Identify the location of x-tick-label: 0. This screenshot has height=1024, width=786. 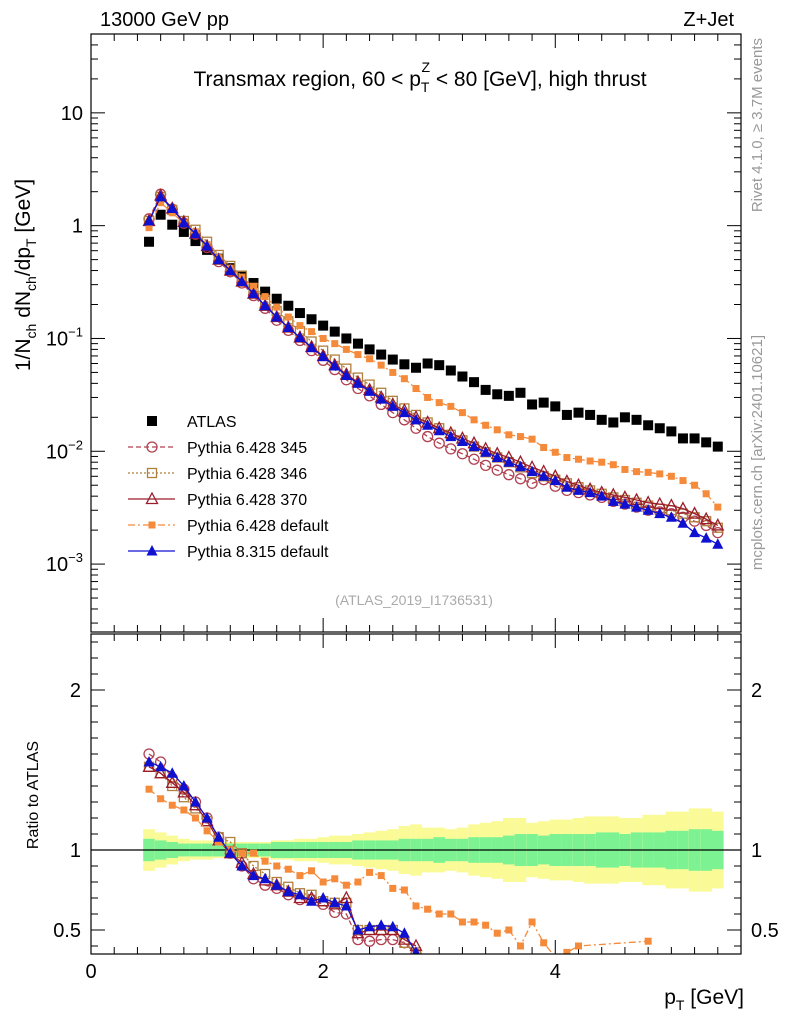
(90, 972).